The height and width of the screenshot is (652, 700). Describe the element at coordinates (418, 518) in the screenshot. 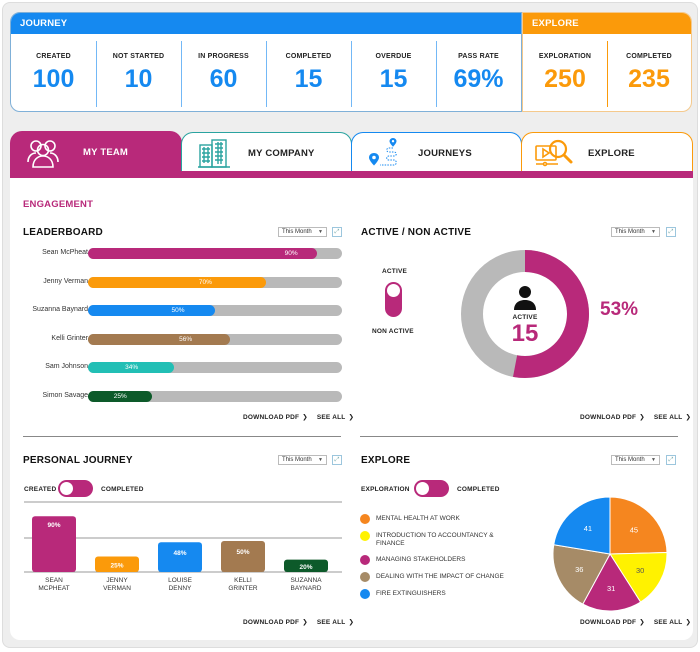

I see `legend-label: MENTAL HEALTH AT WORK` at that location.